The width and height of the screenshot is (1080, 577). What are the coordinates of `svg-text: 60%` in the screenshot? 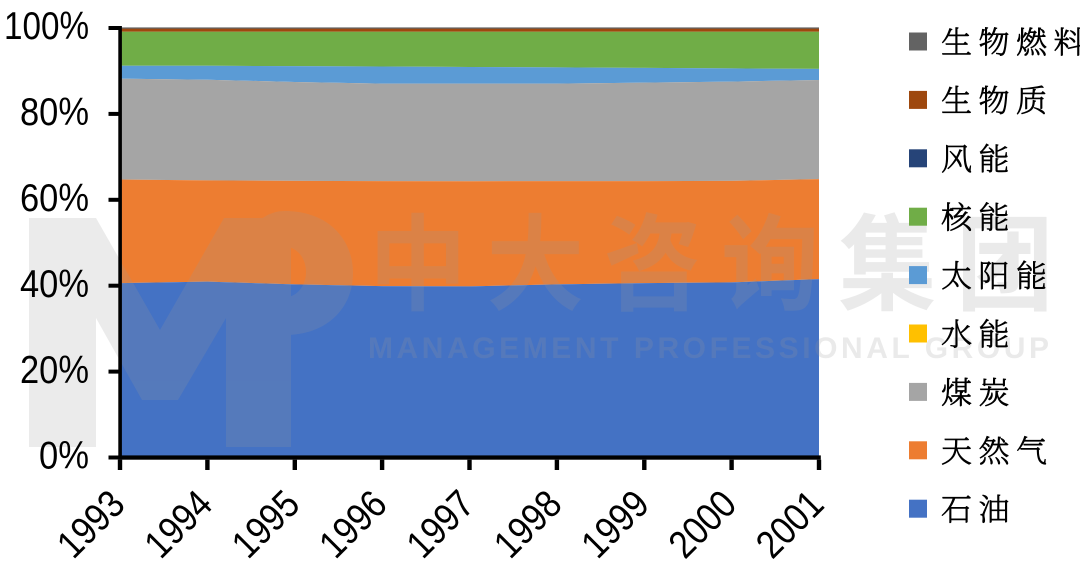 It's located at (54, 198).